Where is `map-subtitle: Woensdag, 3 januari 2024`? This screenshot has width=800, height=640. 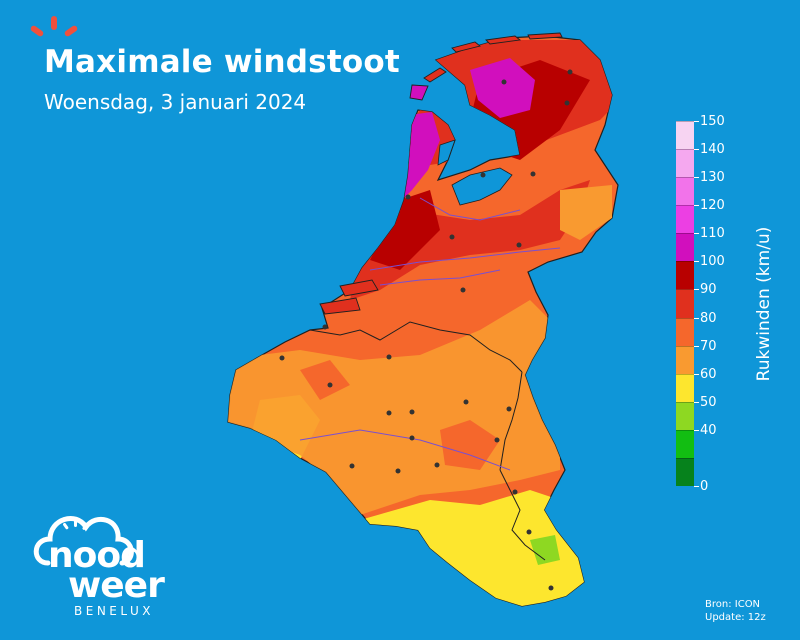 map-subtitle: Woensdag, 3 januari 2024 is located at coordinates (175, 102).